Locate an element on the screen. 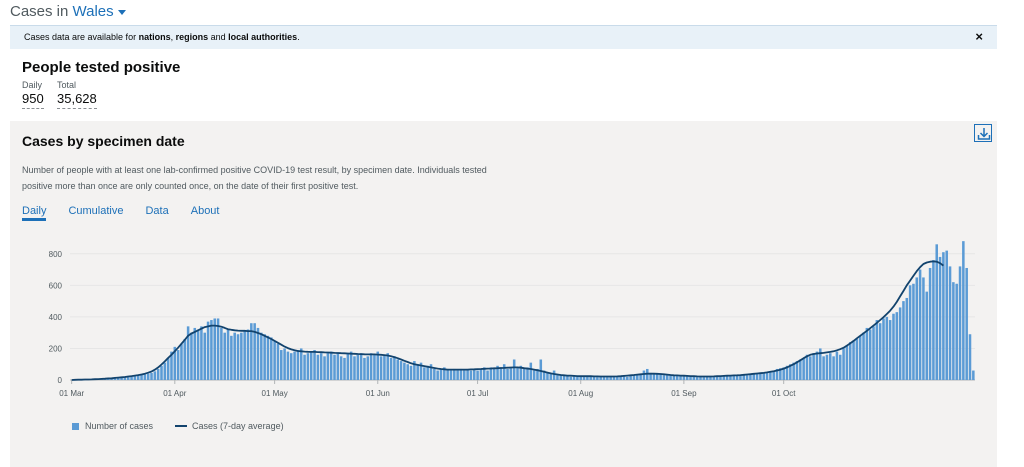  daily-value: 950 is located at coordinates (33, 100).